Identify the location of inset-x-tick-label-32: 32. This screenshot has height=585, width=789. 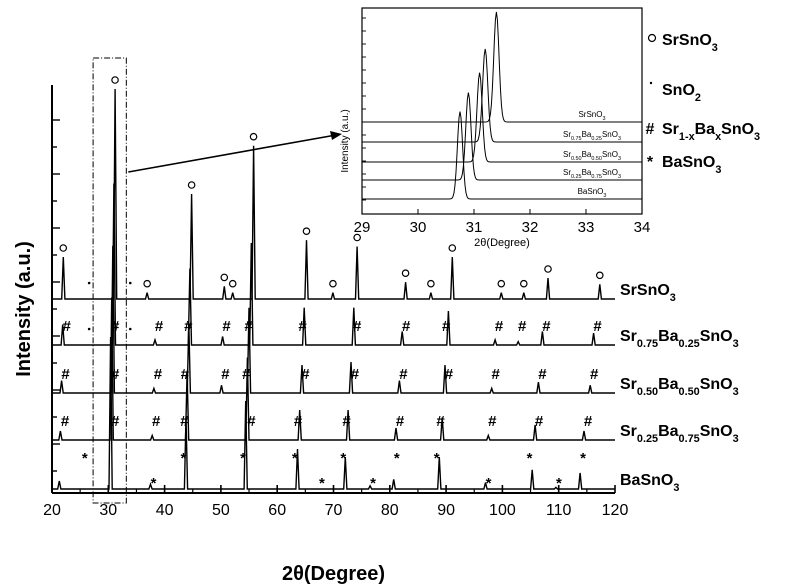
(530, 227).